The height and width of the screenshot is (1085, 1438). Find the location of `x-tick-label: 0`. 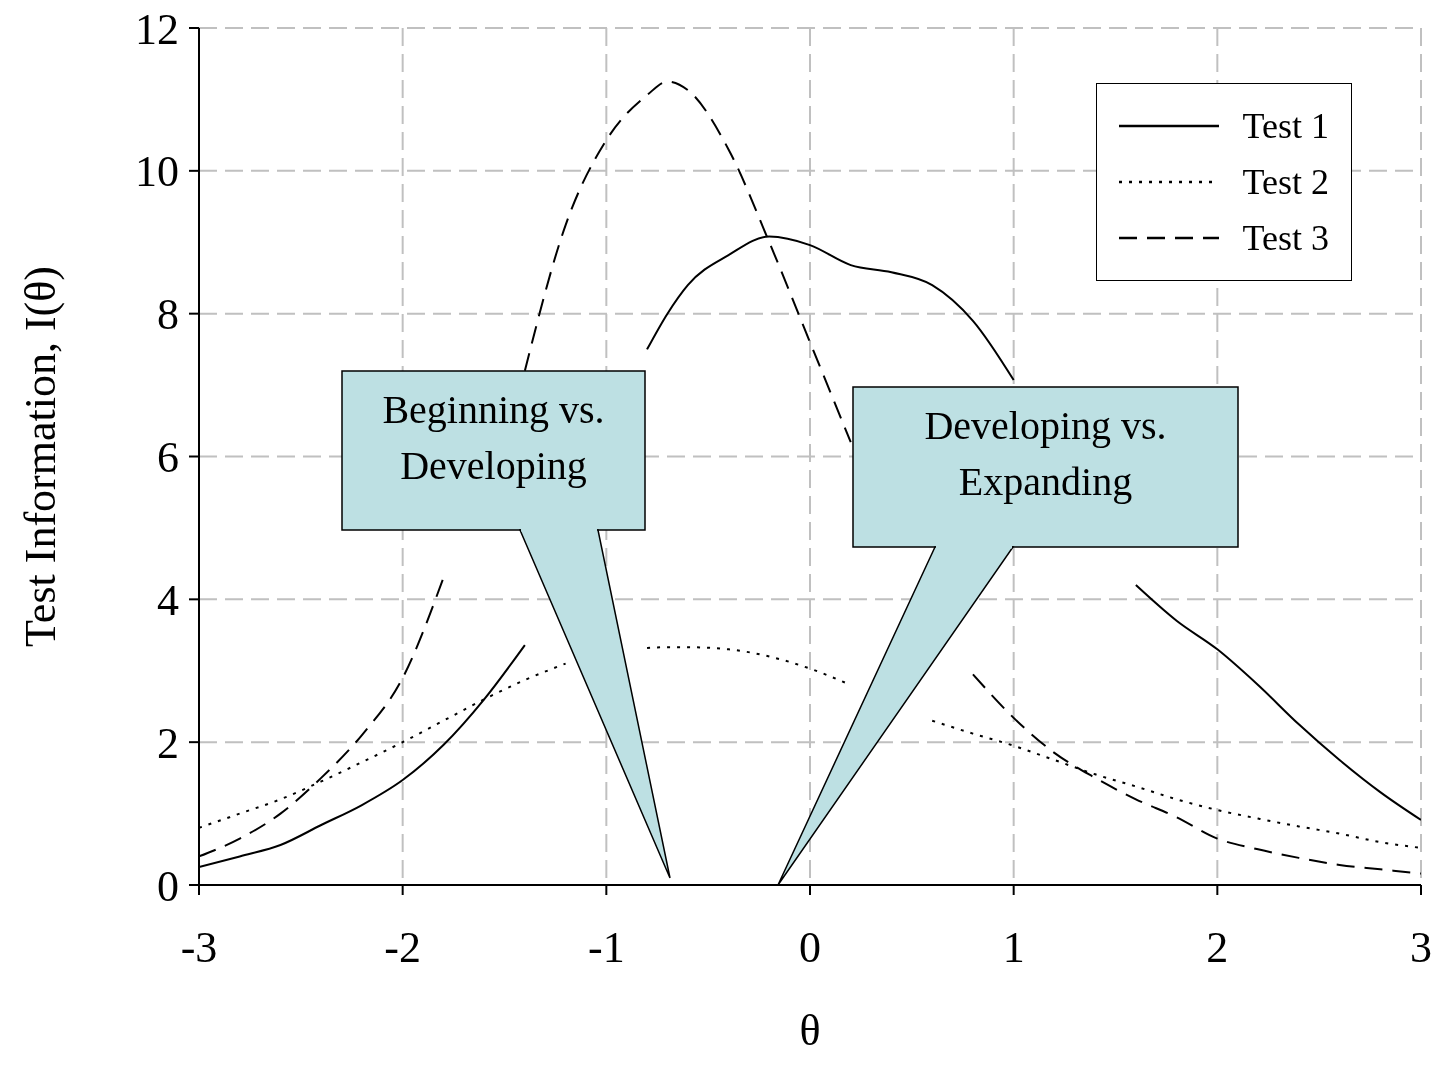

x-tick-label: 0 is located at coordinates (810, 948).